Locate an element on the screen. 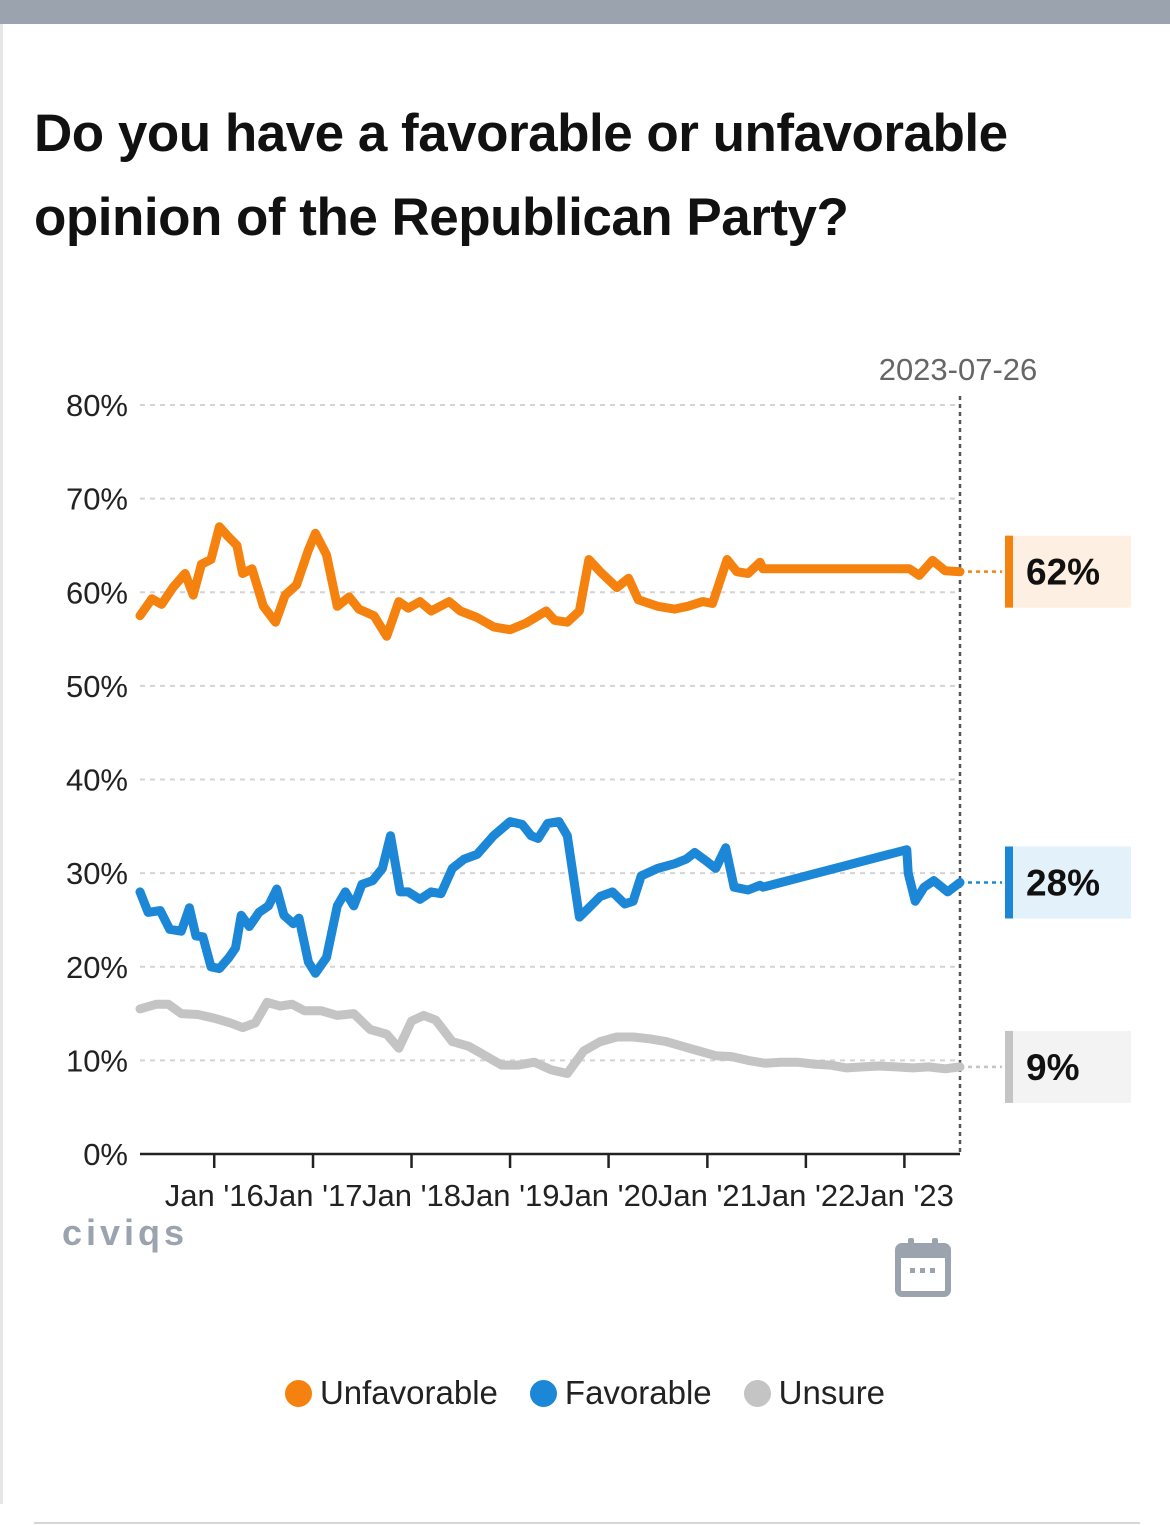  legend-dot-favorable is located at coordinates (543, 1393).